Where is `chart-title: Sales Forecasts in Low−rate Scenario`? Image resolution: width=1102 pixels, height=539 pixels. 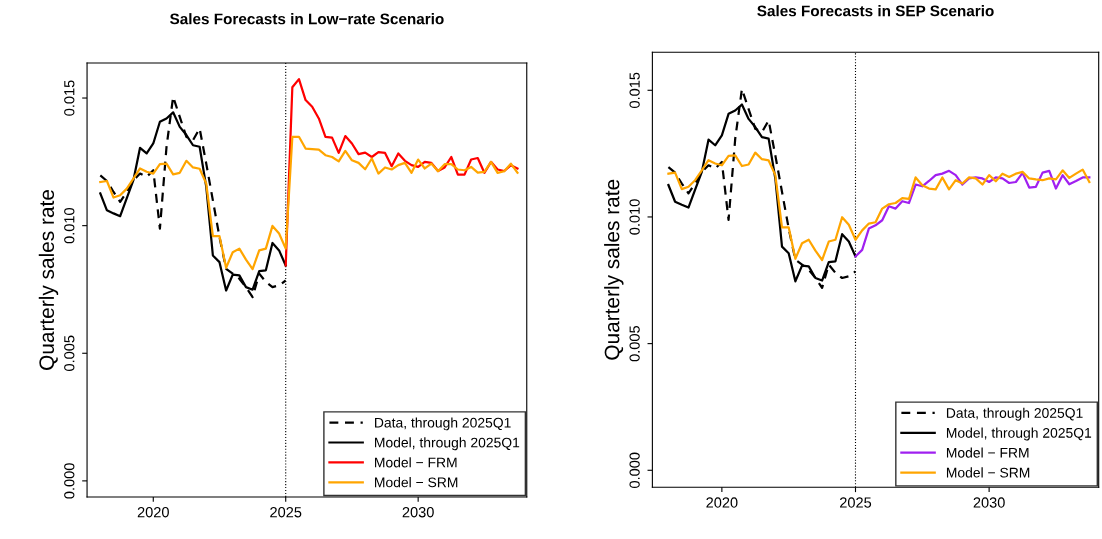 chart-title: Sales Forecasts in Low−rate Scenario is located at coordinates (307, 19).